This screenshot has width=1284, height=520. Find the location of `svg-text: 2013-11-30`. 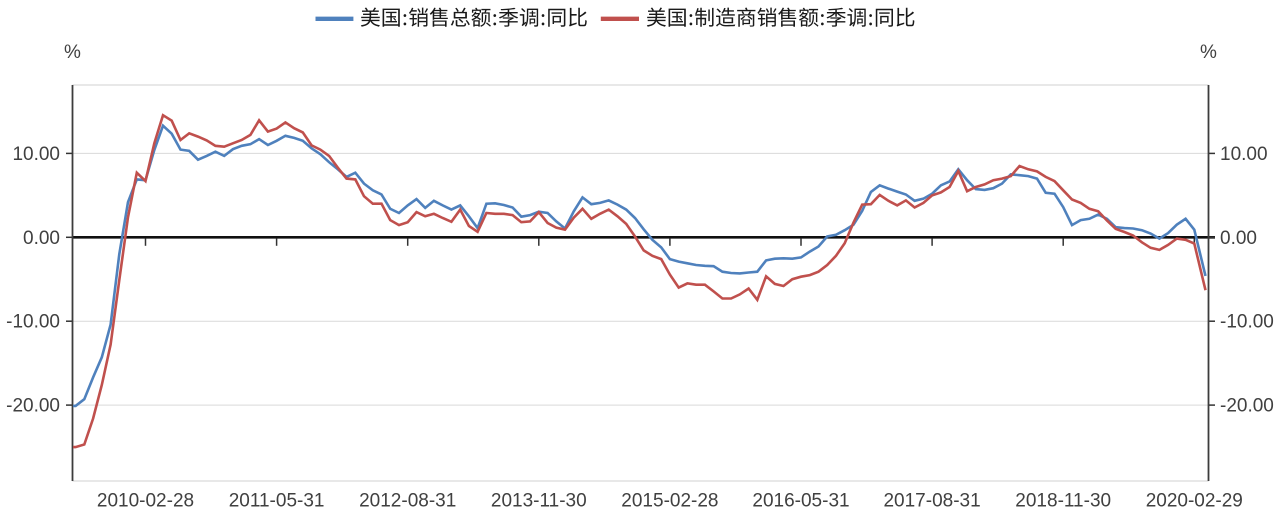

svg-text: 2013-11-30 is located at coordinates (539, 501).